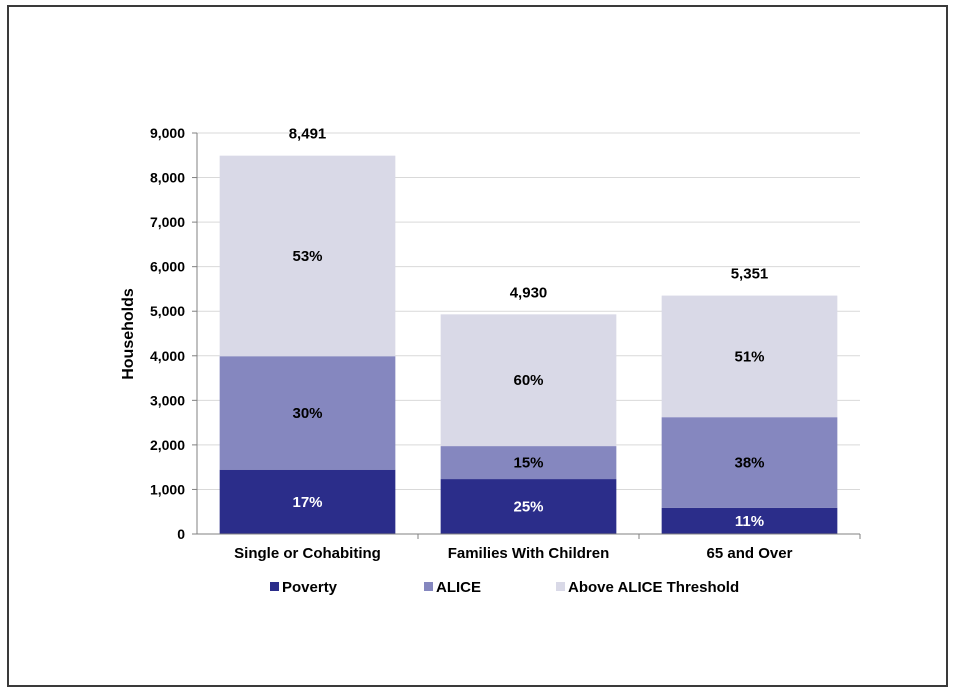  Describe the element at coordinates (308, 134) in the screenshot. I see `total-label: 8,491` at that location.